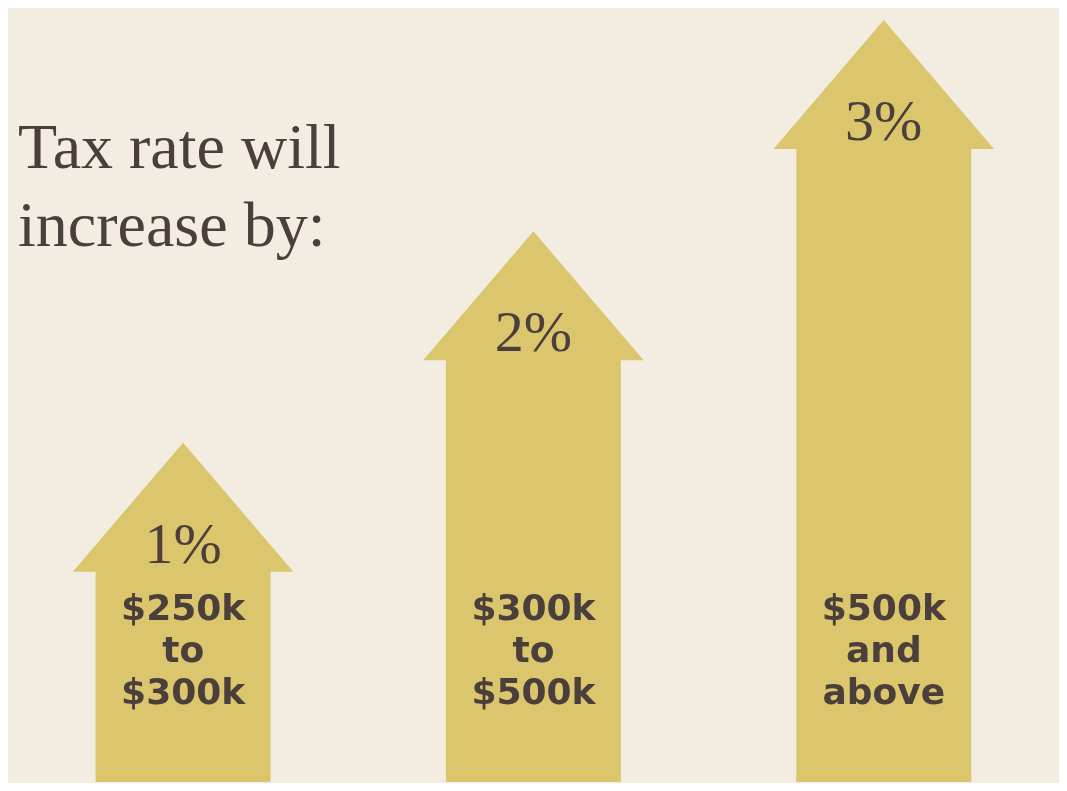  Describe the element at coordinates (534, 649) in the screenshot. I see `x-tick-label: $300k to $500k` at that location.